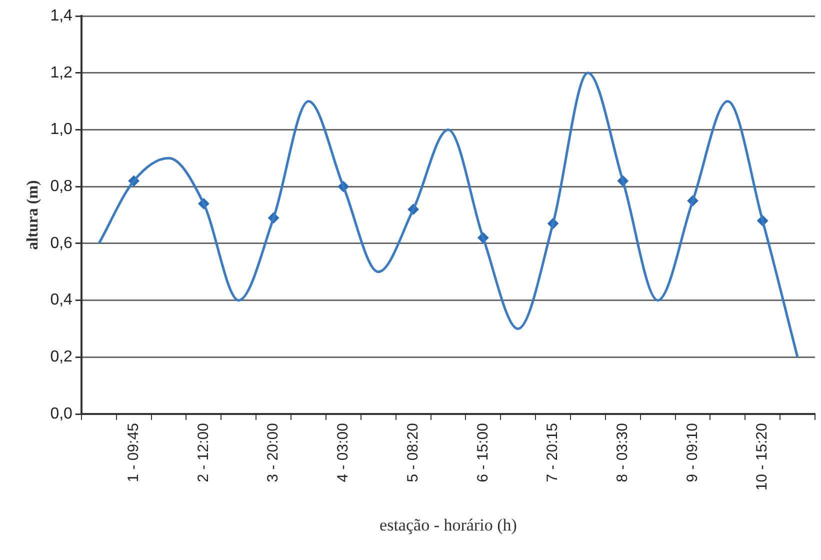  Describe the element at coordinates (343, 452) in the screenshot. I see `x-tick-label: 4 - 03:00` at that location.